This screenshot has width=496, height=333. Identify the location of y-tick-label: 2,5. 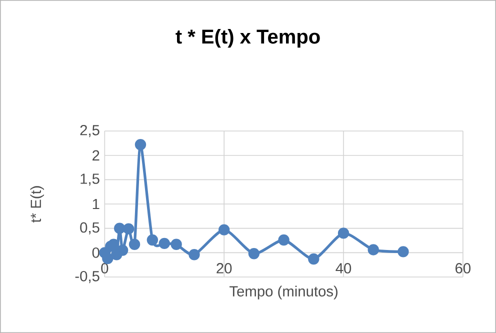
(90, 131).